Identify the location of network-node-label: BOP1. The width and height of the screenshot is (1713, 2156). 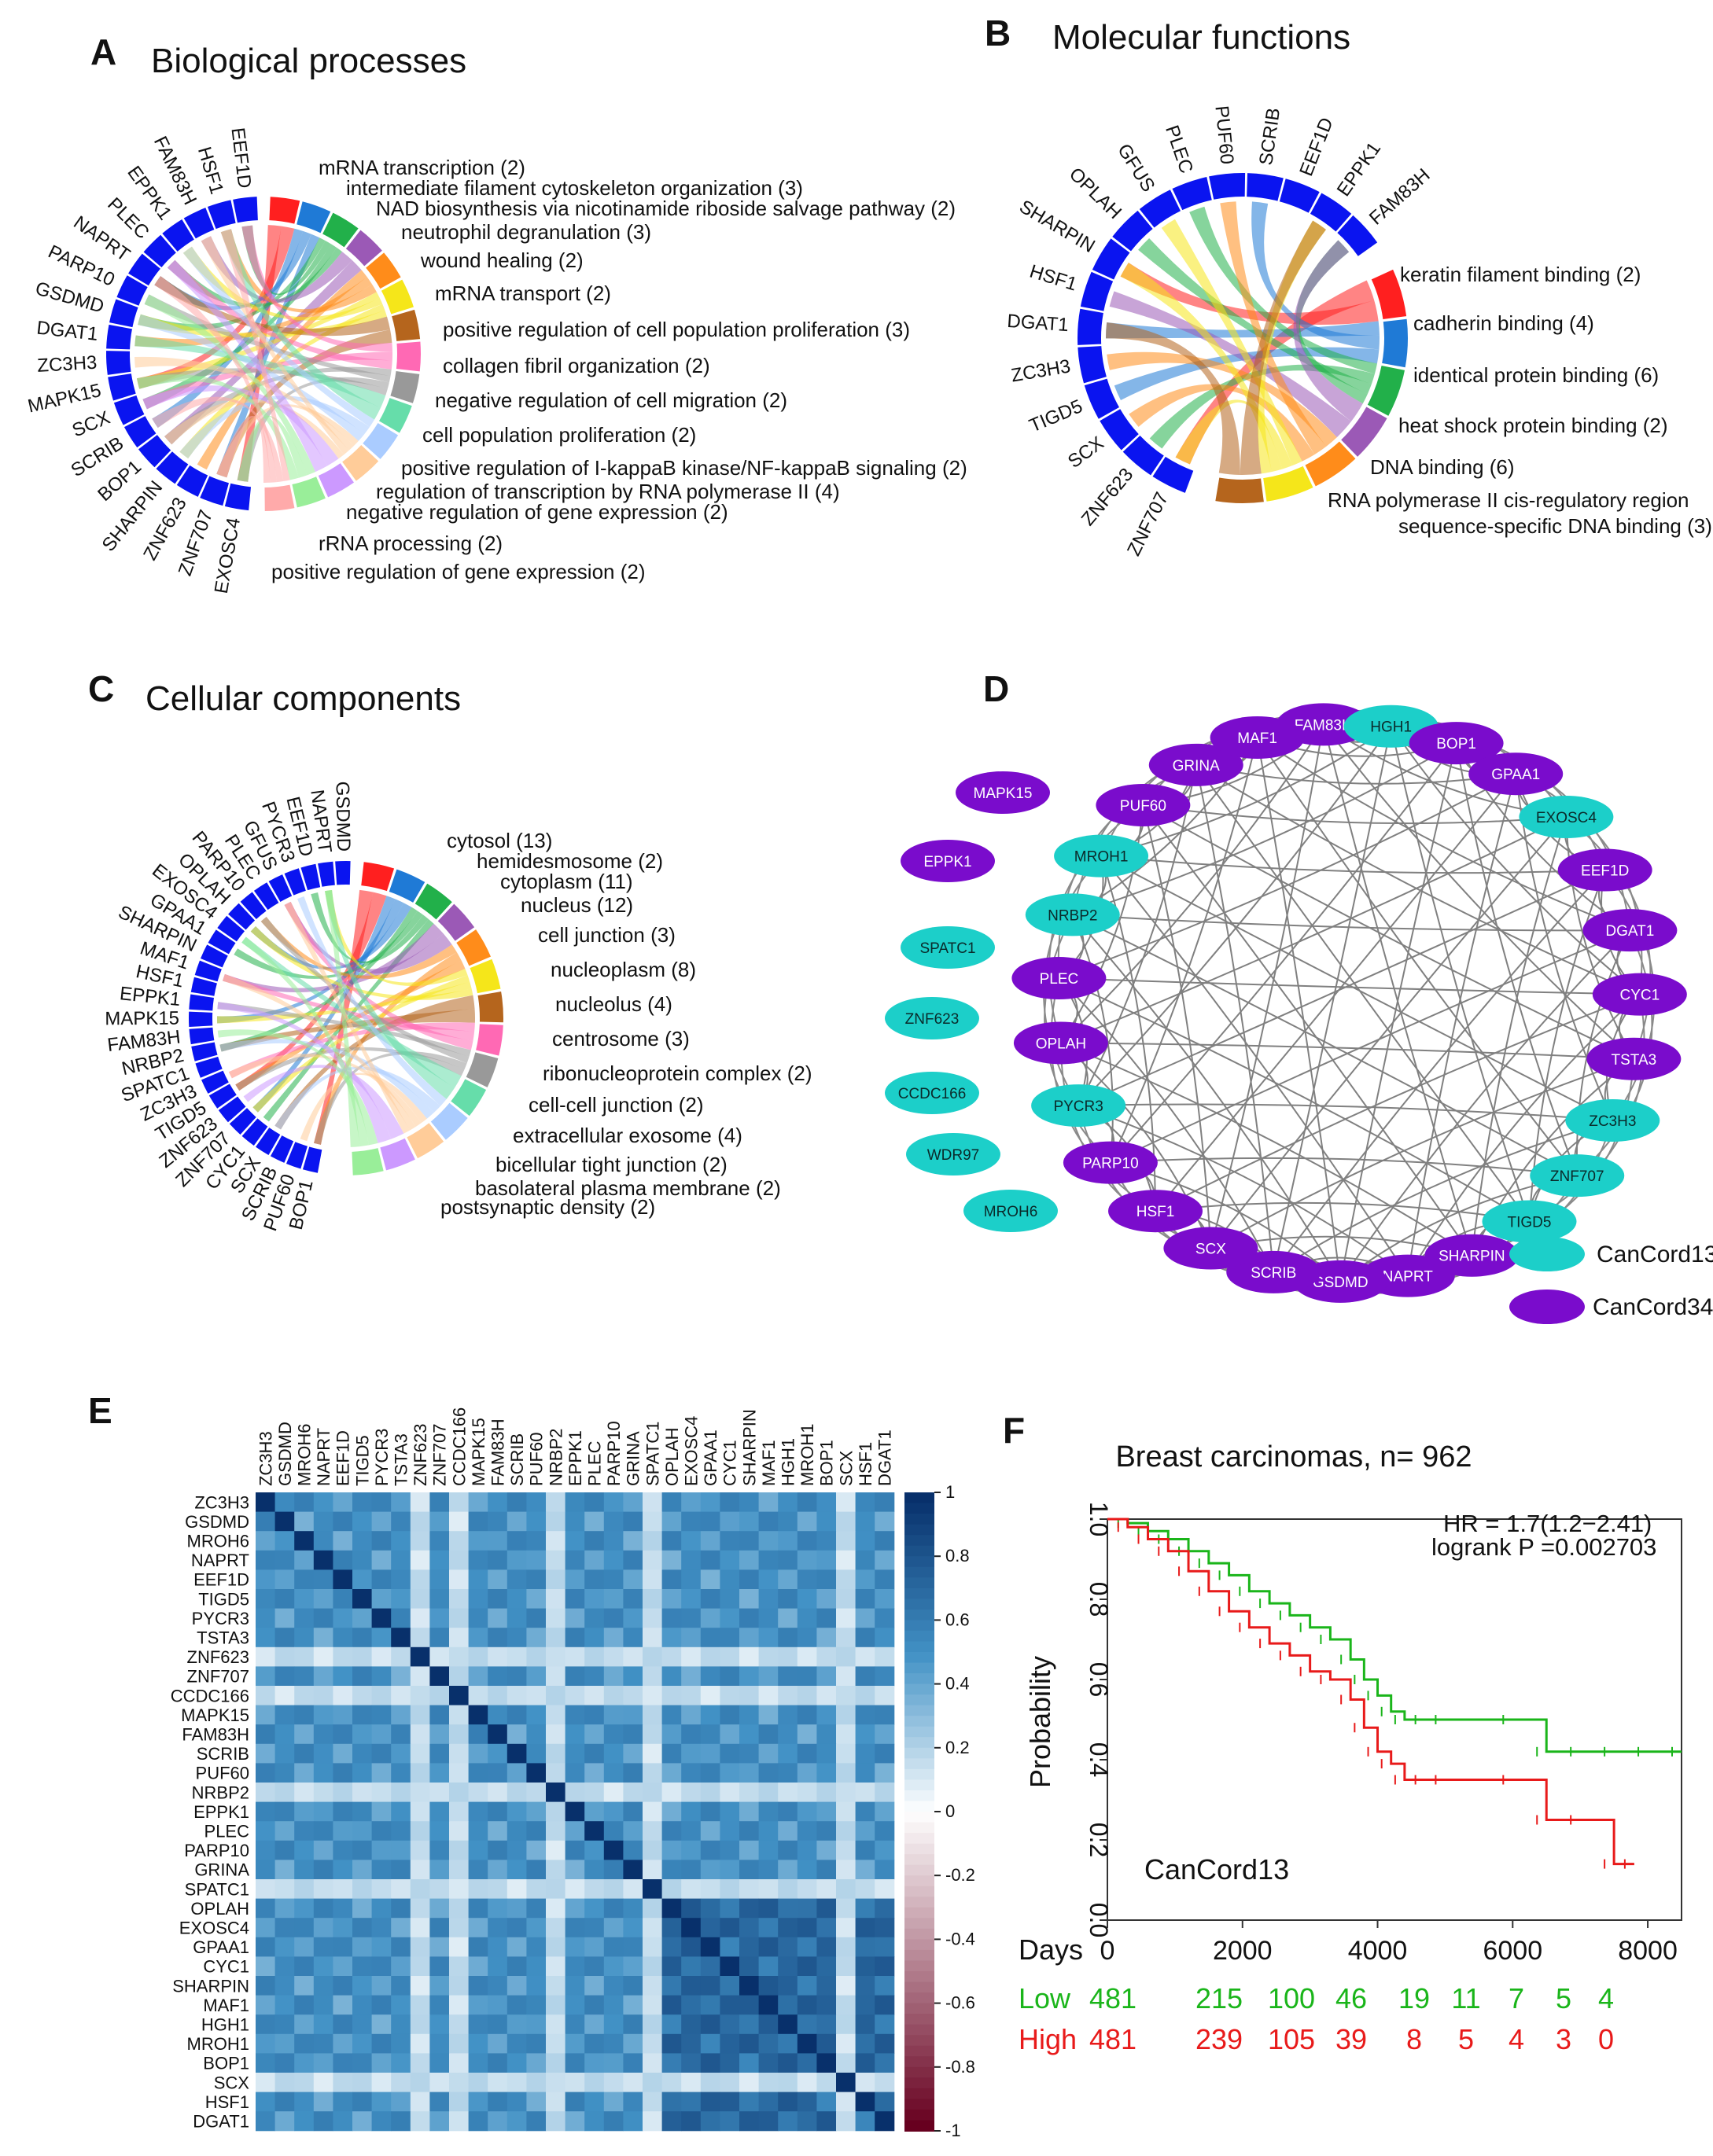
(1456, 744).